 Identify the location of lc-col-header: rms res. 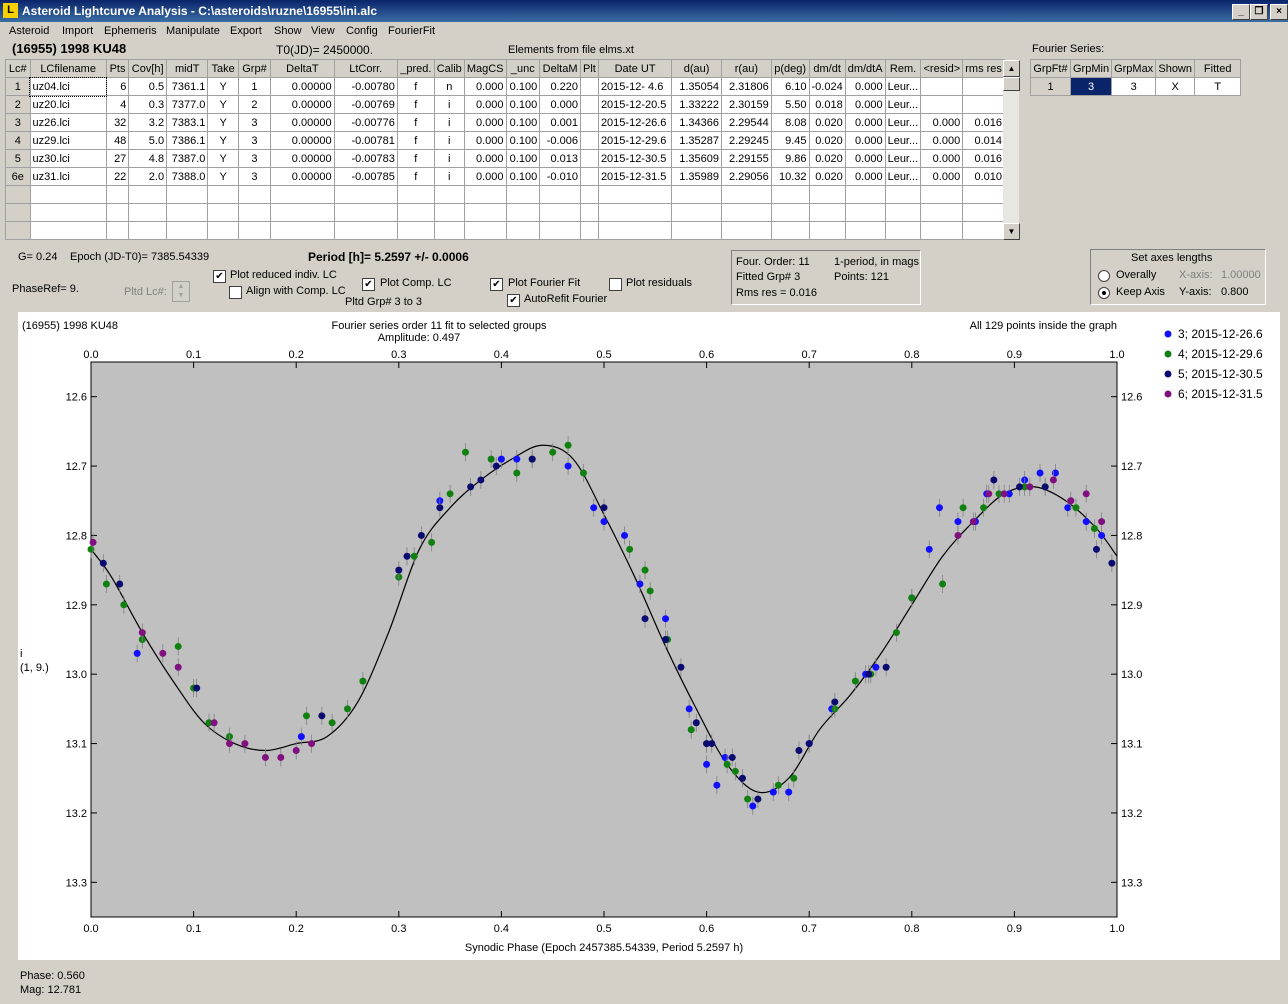
(983, 68).